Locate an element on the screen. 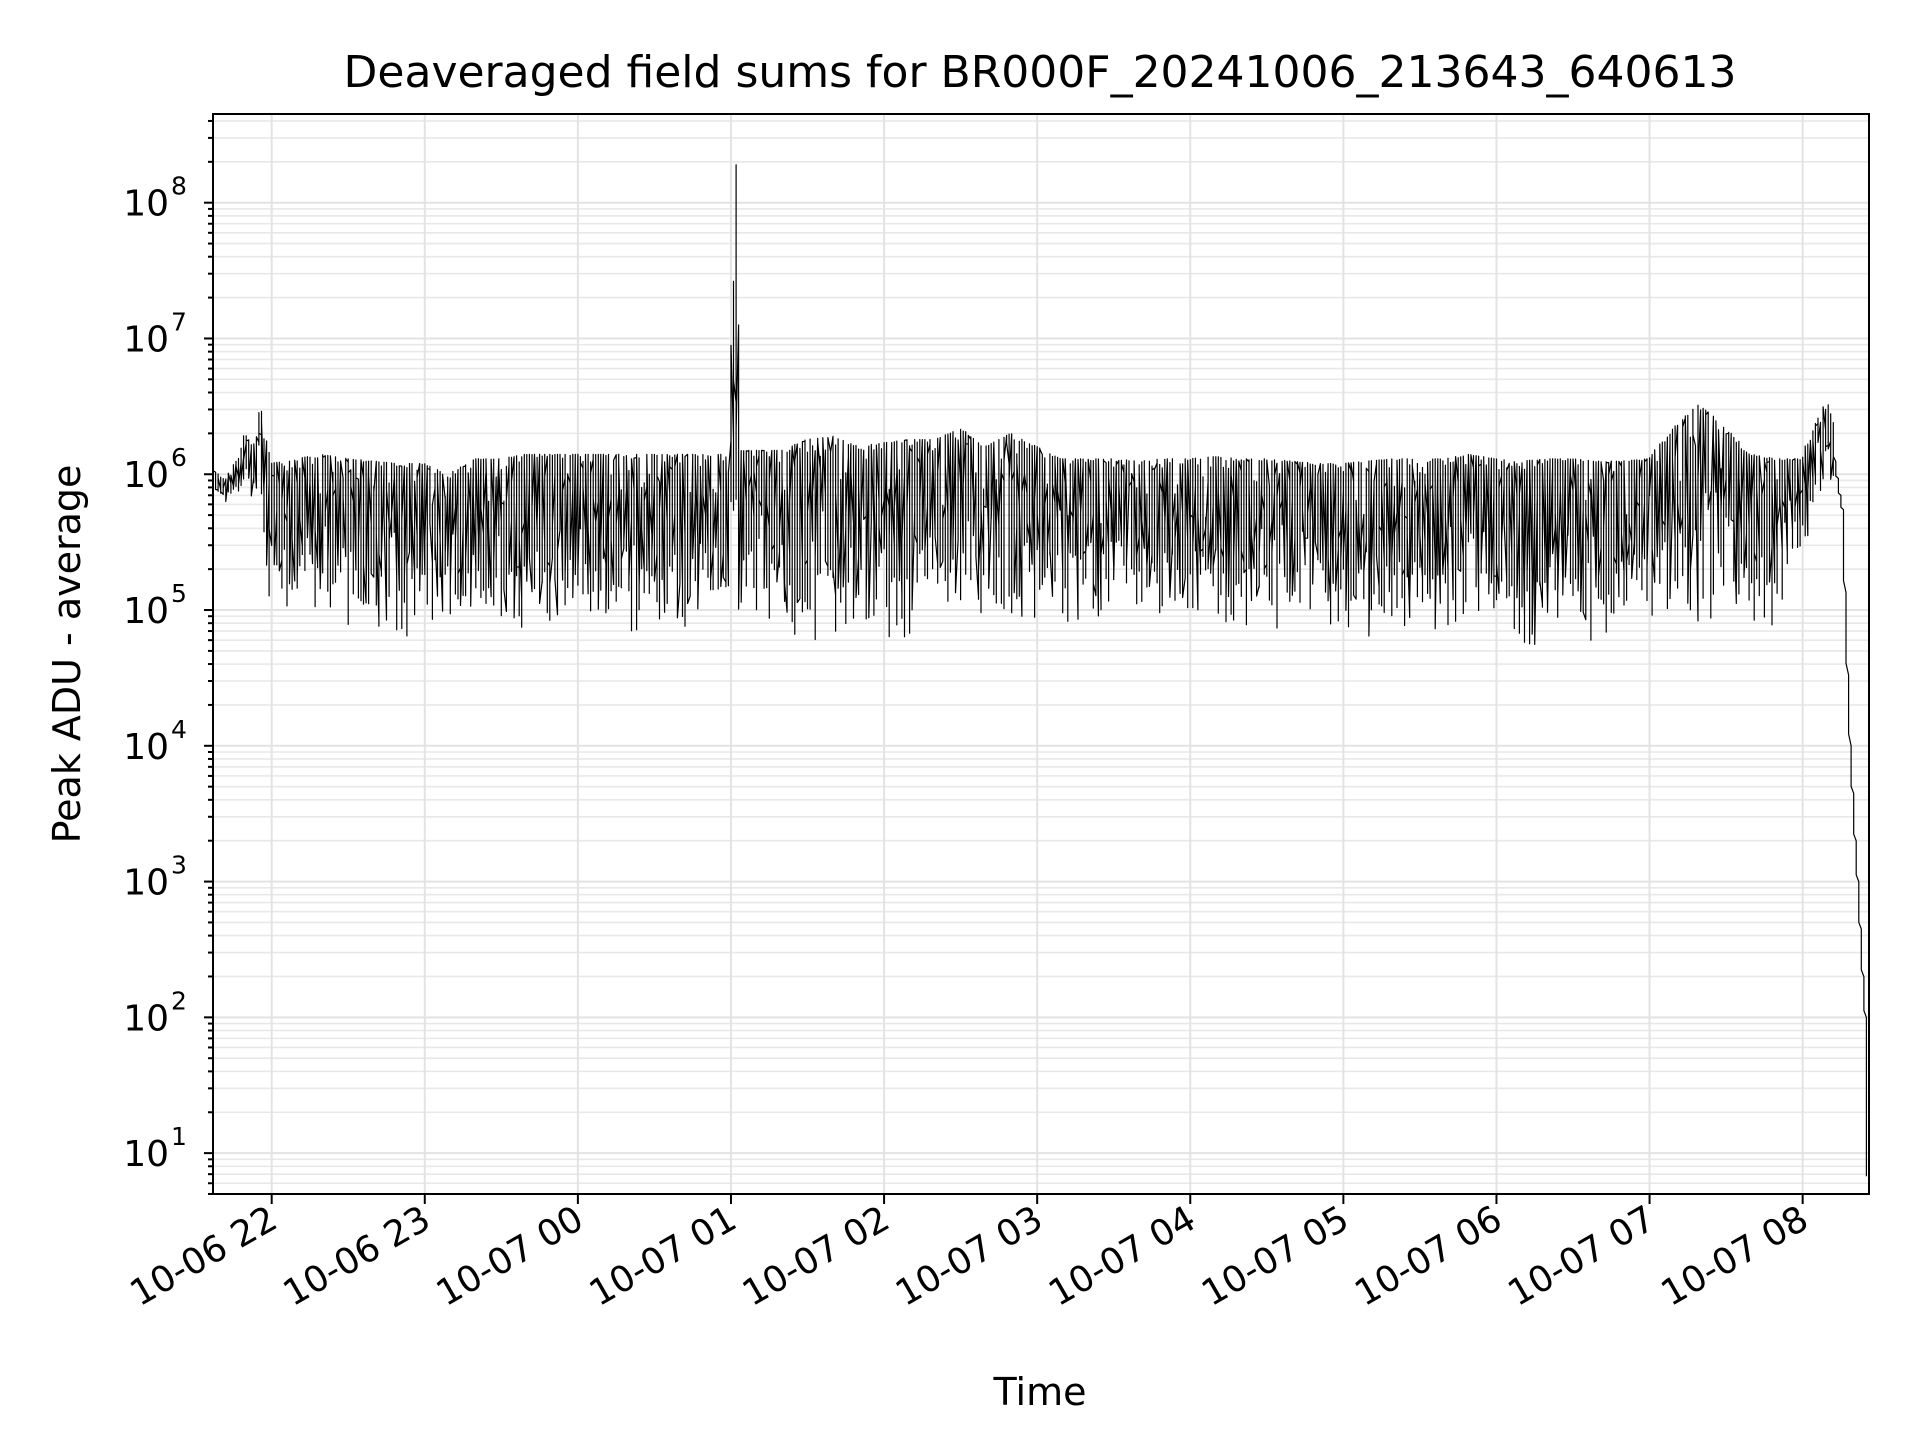 This screenshot has height=1440, width=1920. x-tick-label: 10-07 07 is located at coordinates (1581, 1256).